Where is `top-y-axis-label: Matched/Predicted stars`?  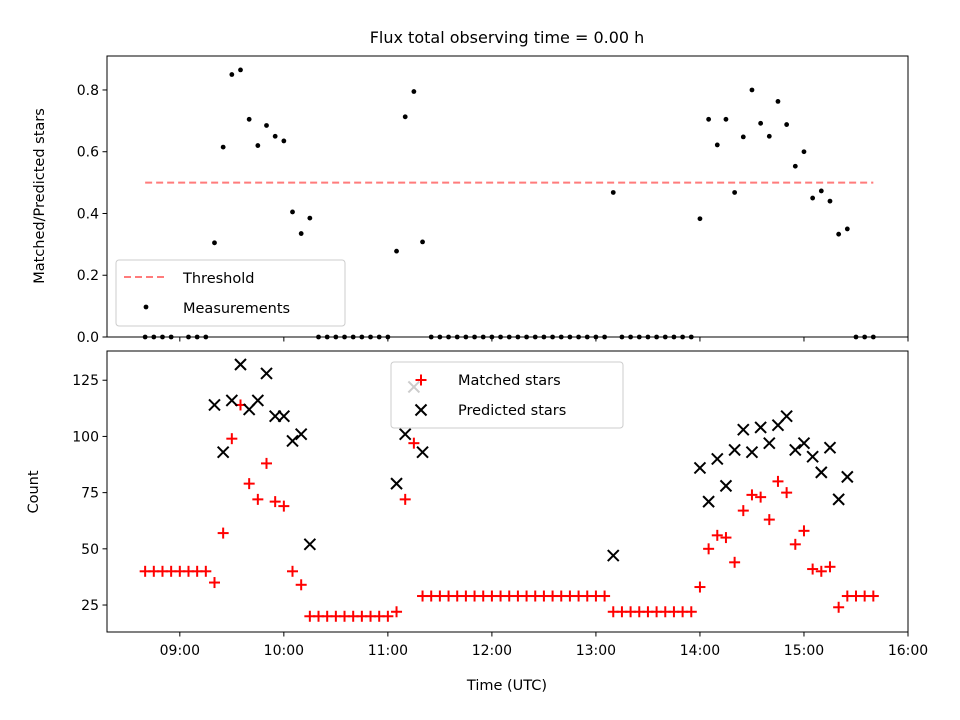 top-y-axis-label: Matched/Predicted stars is located at coordinates (40, 196).